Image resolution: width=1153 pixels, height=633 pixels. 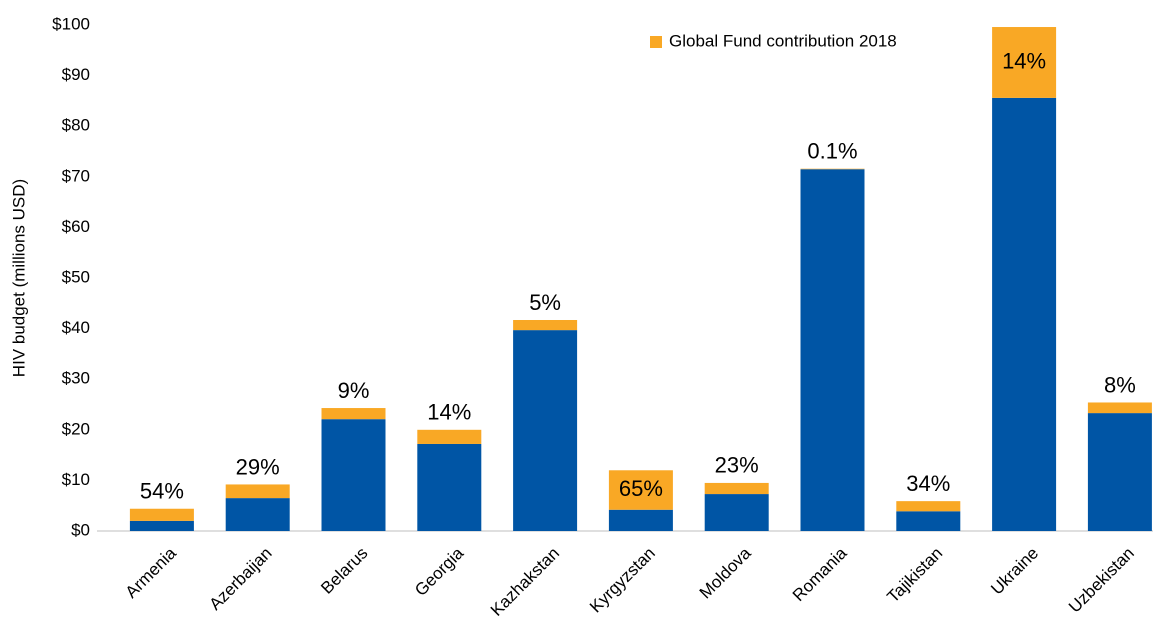 I want to click on x-tick-label: Georgia, so click(x=439, y=571).